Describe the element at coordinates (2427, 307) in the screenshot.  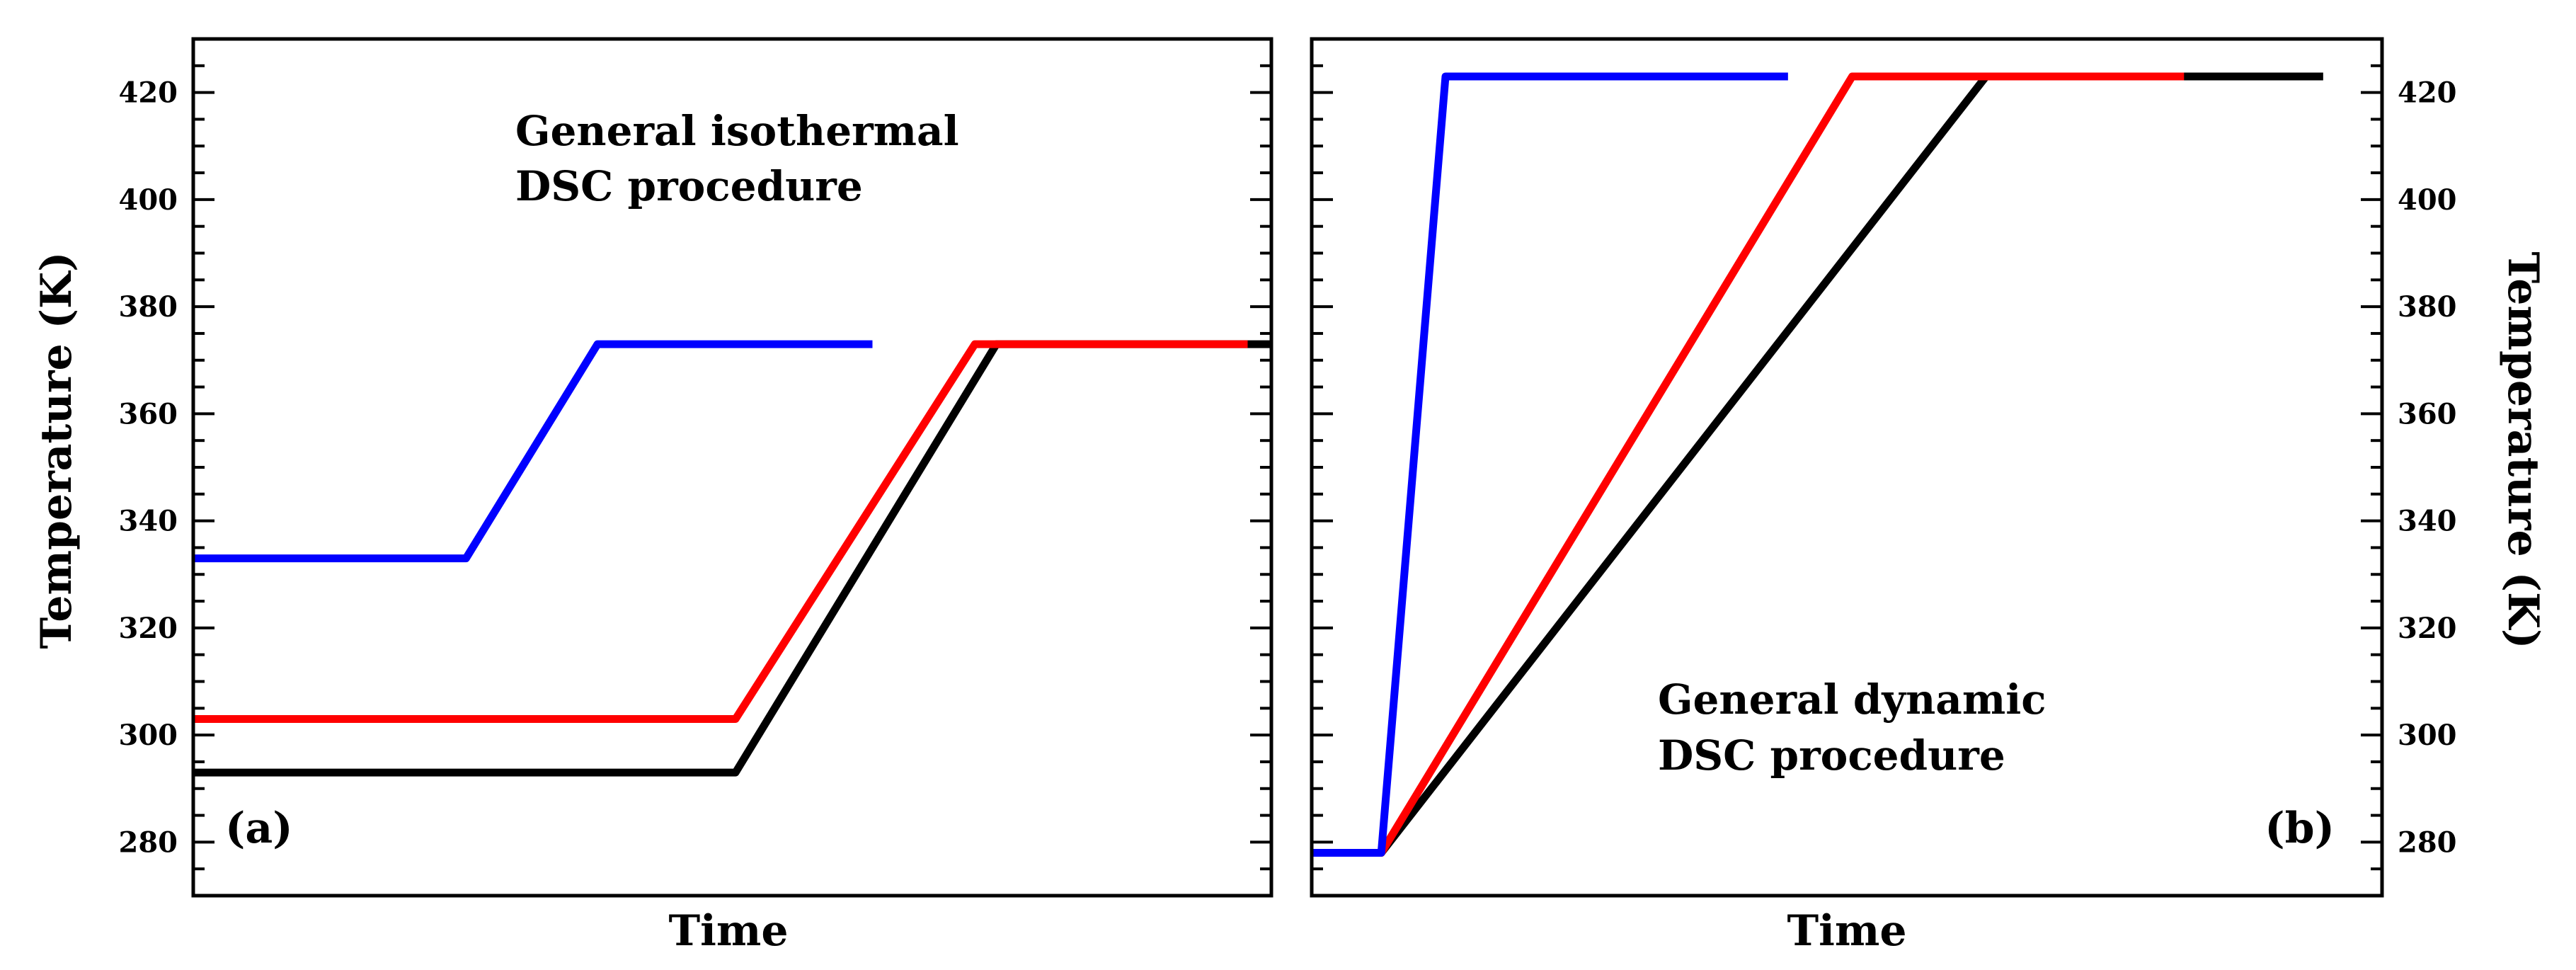
I see `panel-b-y-tick-label-380: 380` at that location.